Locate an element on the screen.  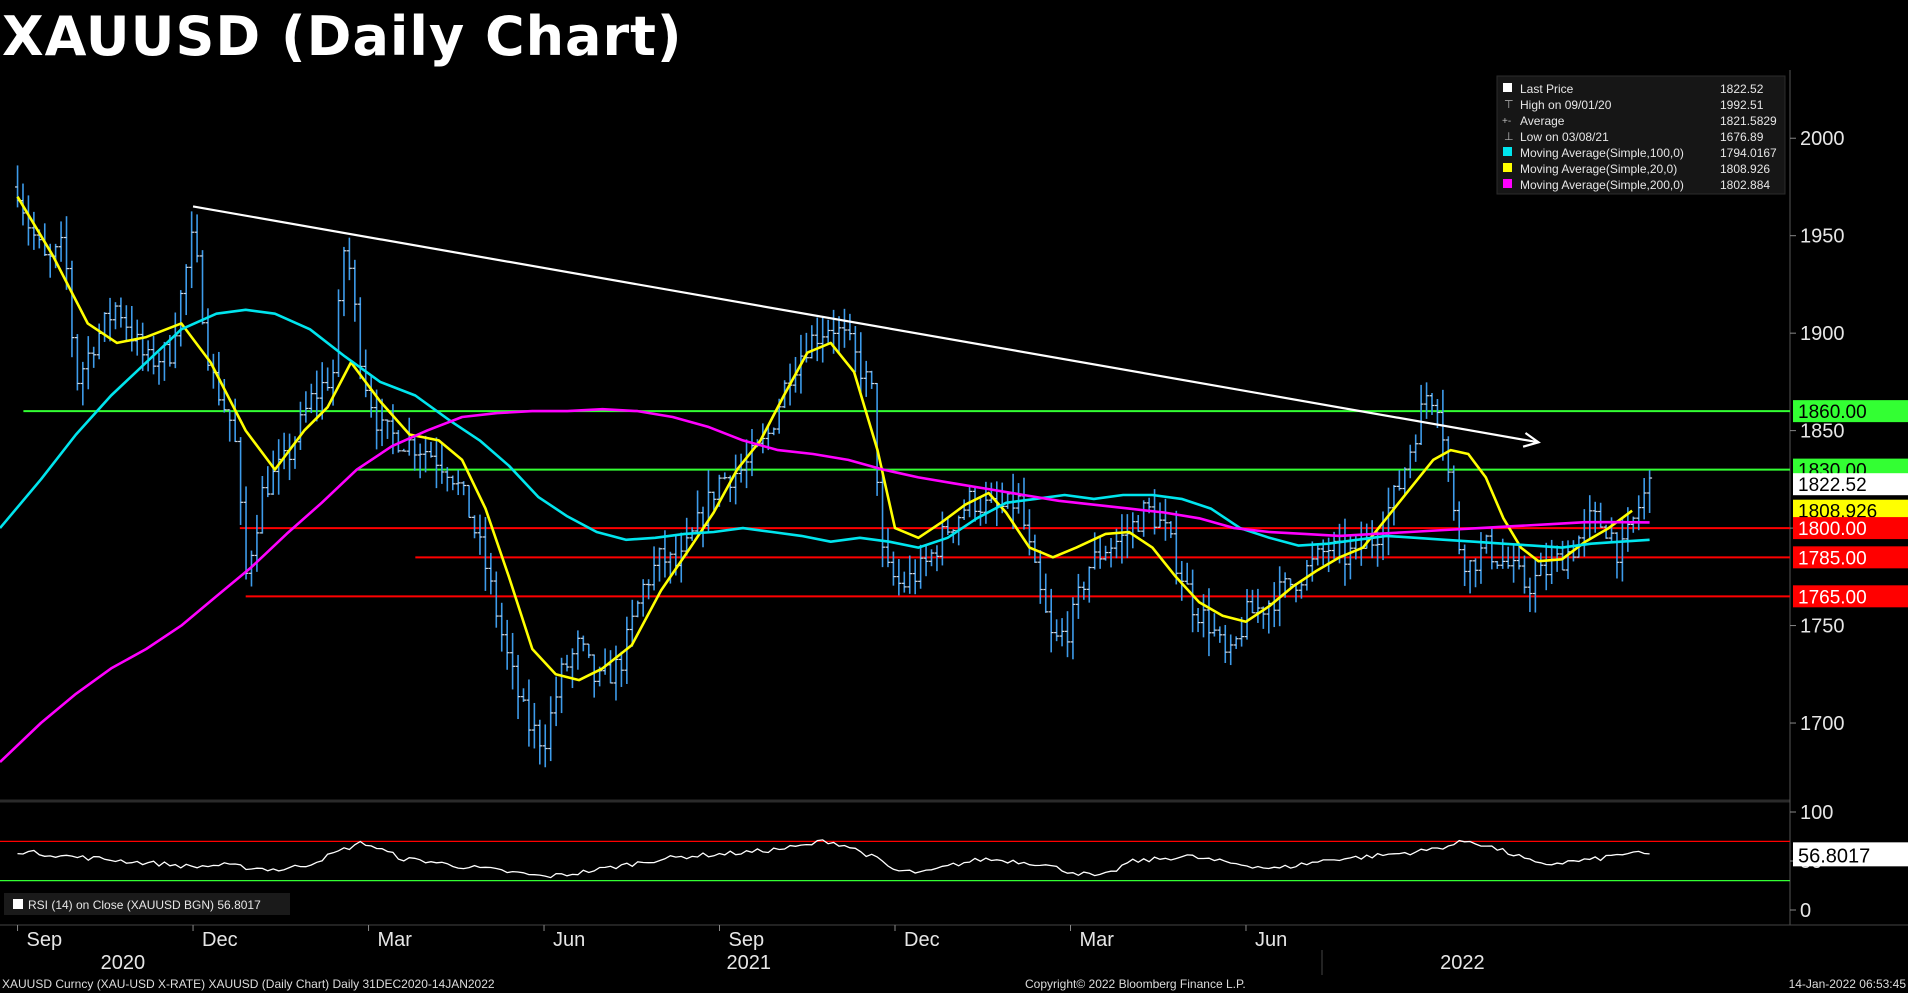
legend-background is located at coordinates (1641, 135).